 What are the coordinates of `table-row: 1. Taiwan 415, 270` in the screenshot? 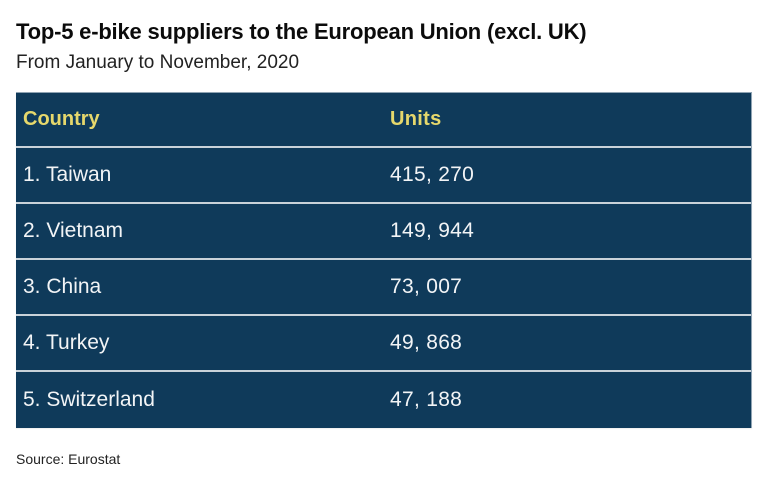 It's located at (383, 176).